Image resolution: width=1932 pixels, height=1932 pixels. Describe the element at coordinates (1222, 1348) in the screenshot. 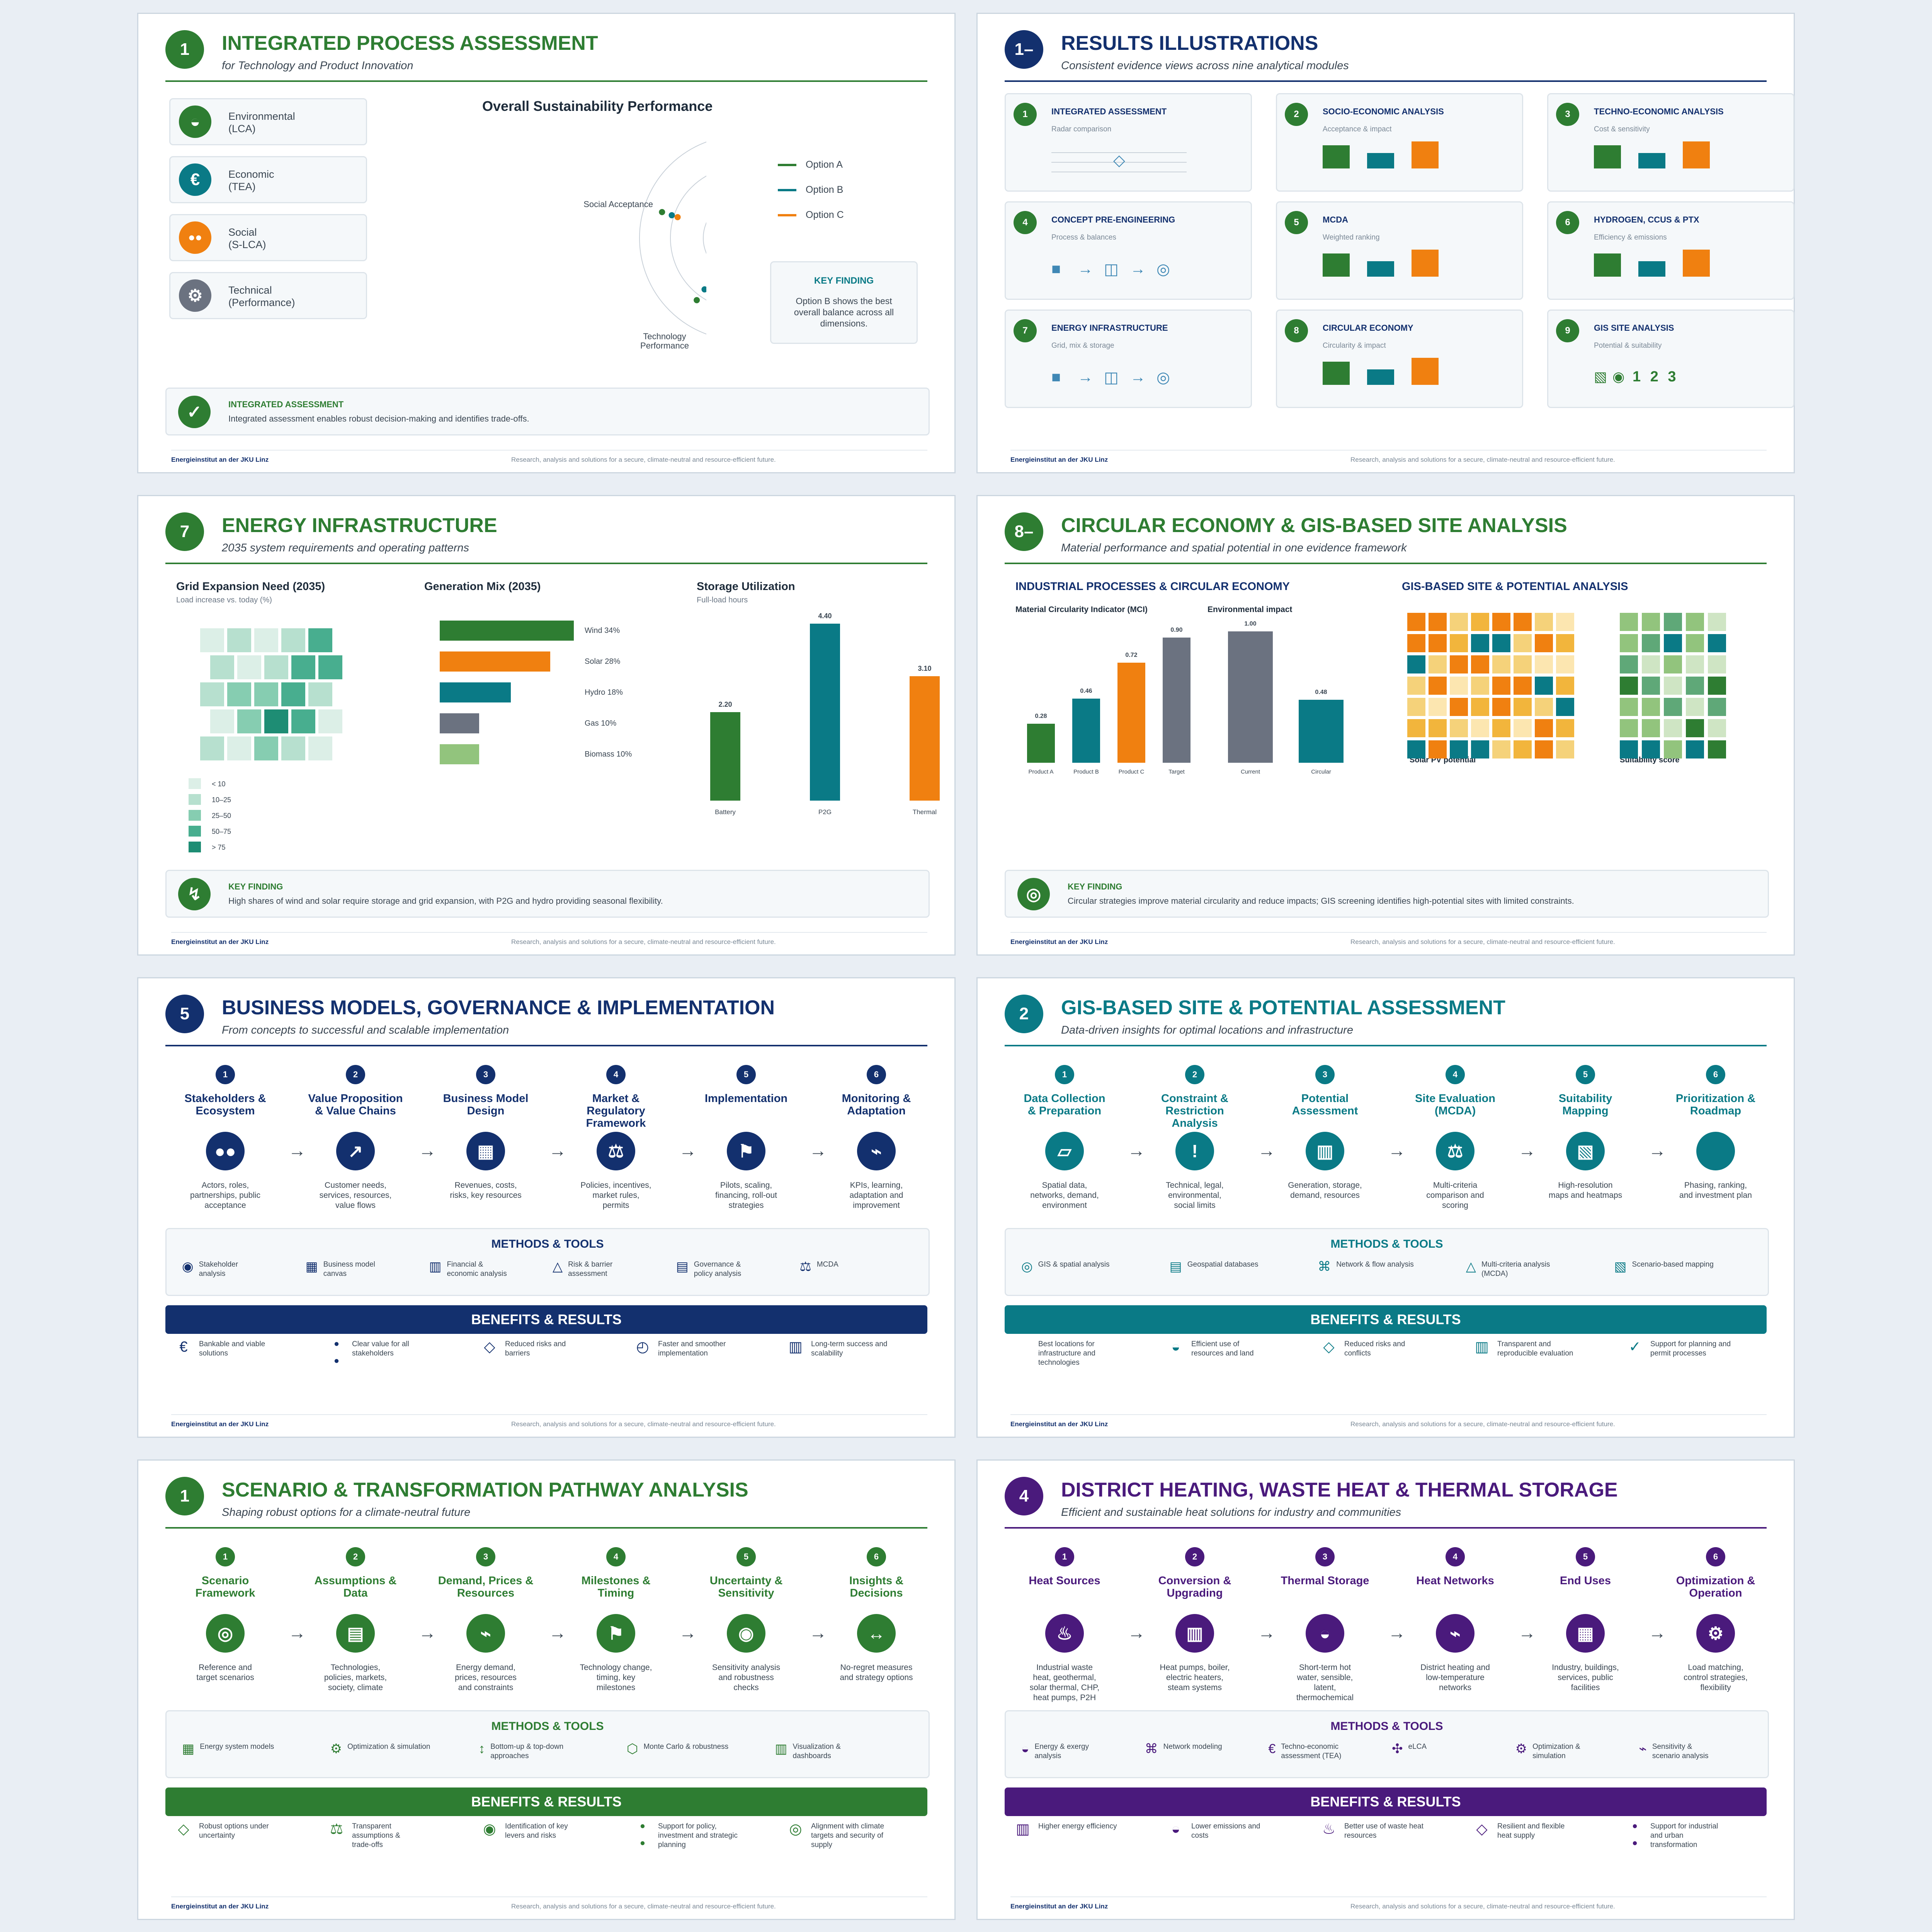

I see `benefit-label: Efficient use of resources and land` at that location.